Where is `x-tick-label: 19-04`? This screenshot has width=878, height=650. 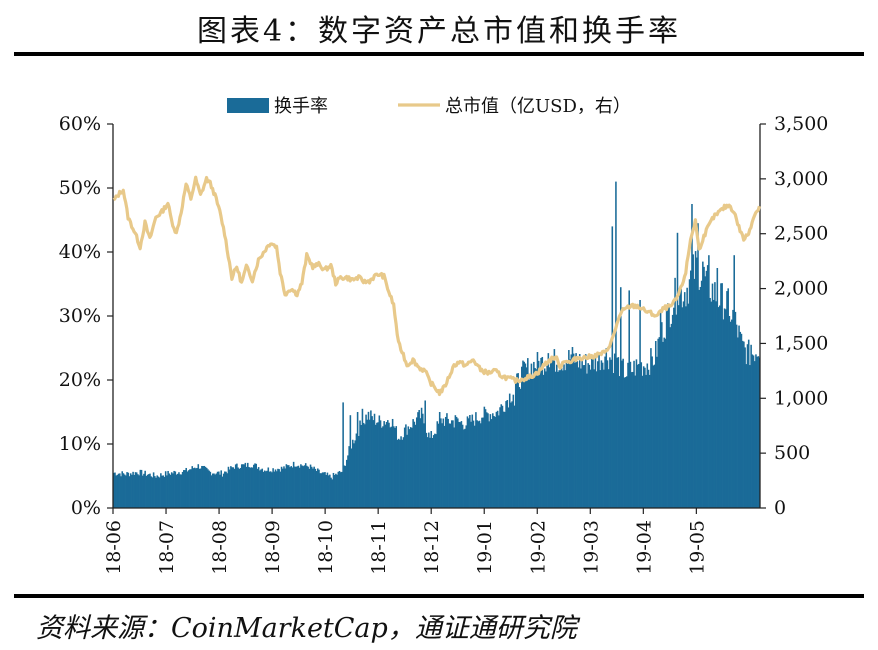 x-tick-label: 19-04 is located at coordinates (644, 547).